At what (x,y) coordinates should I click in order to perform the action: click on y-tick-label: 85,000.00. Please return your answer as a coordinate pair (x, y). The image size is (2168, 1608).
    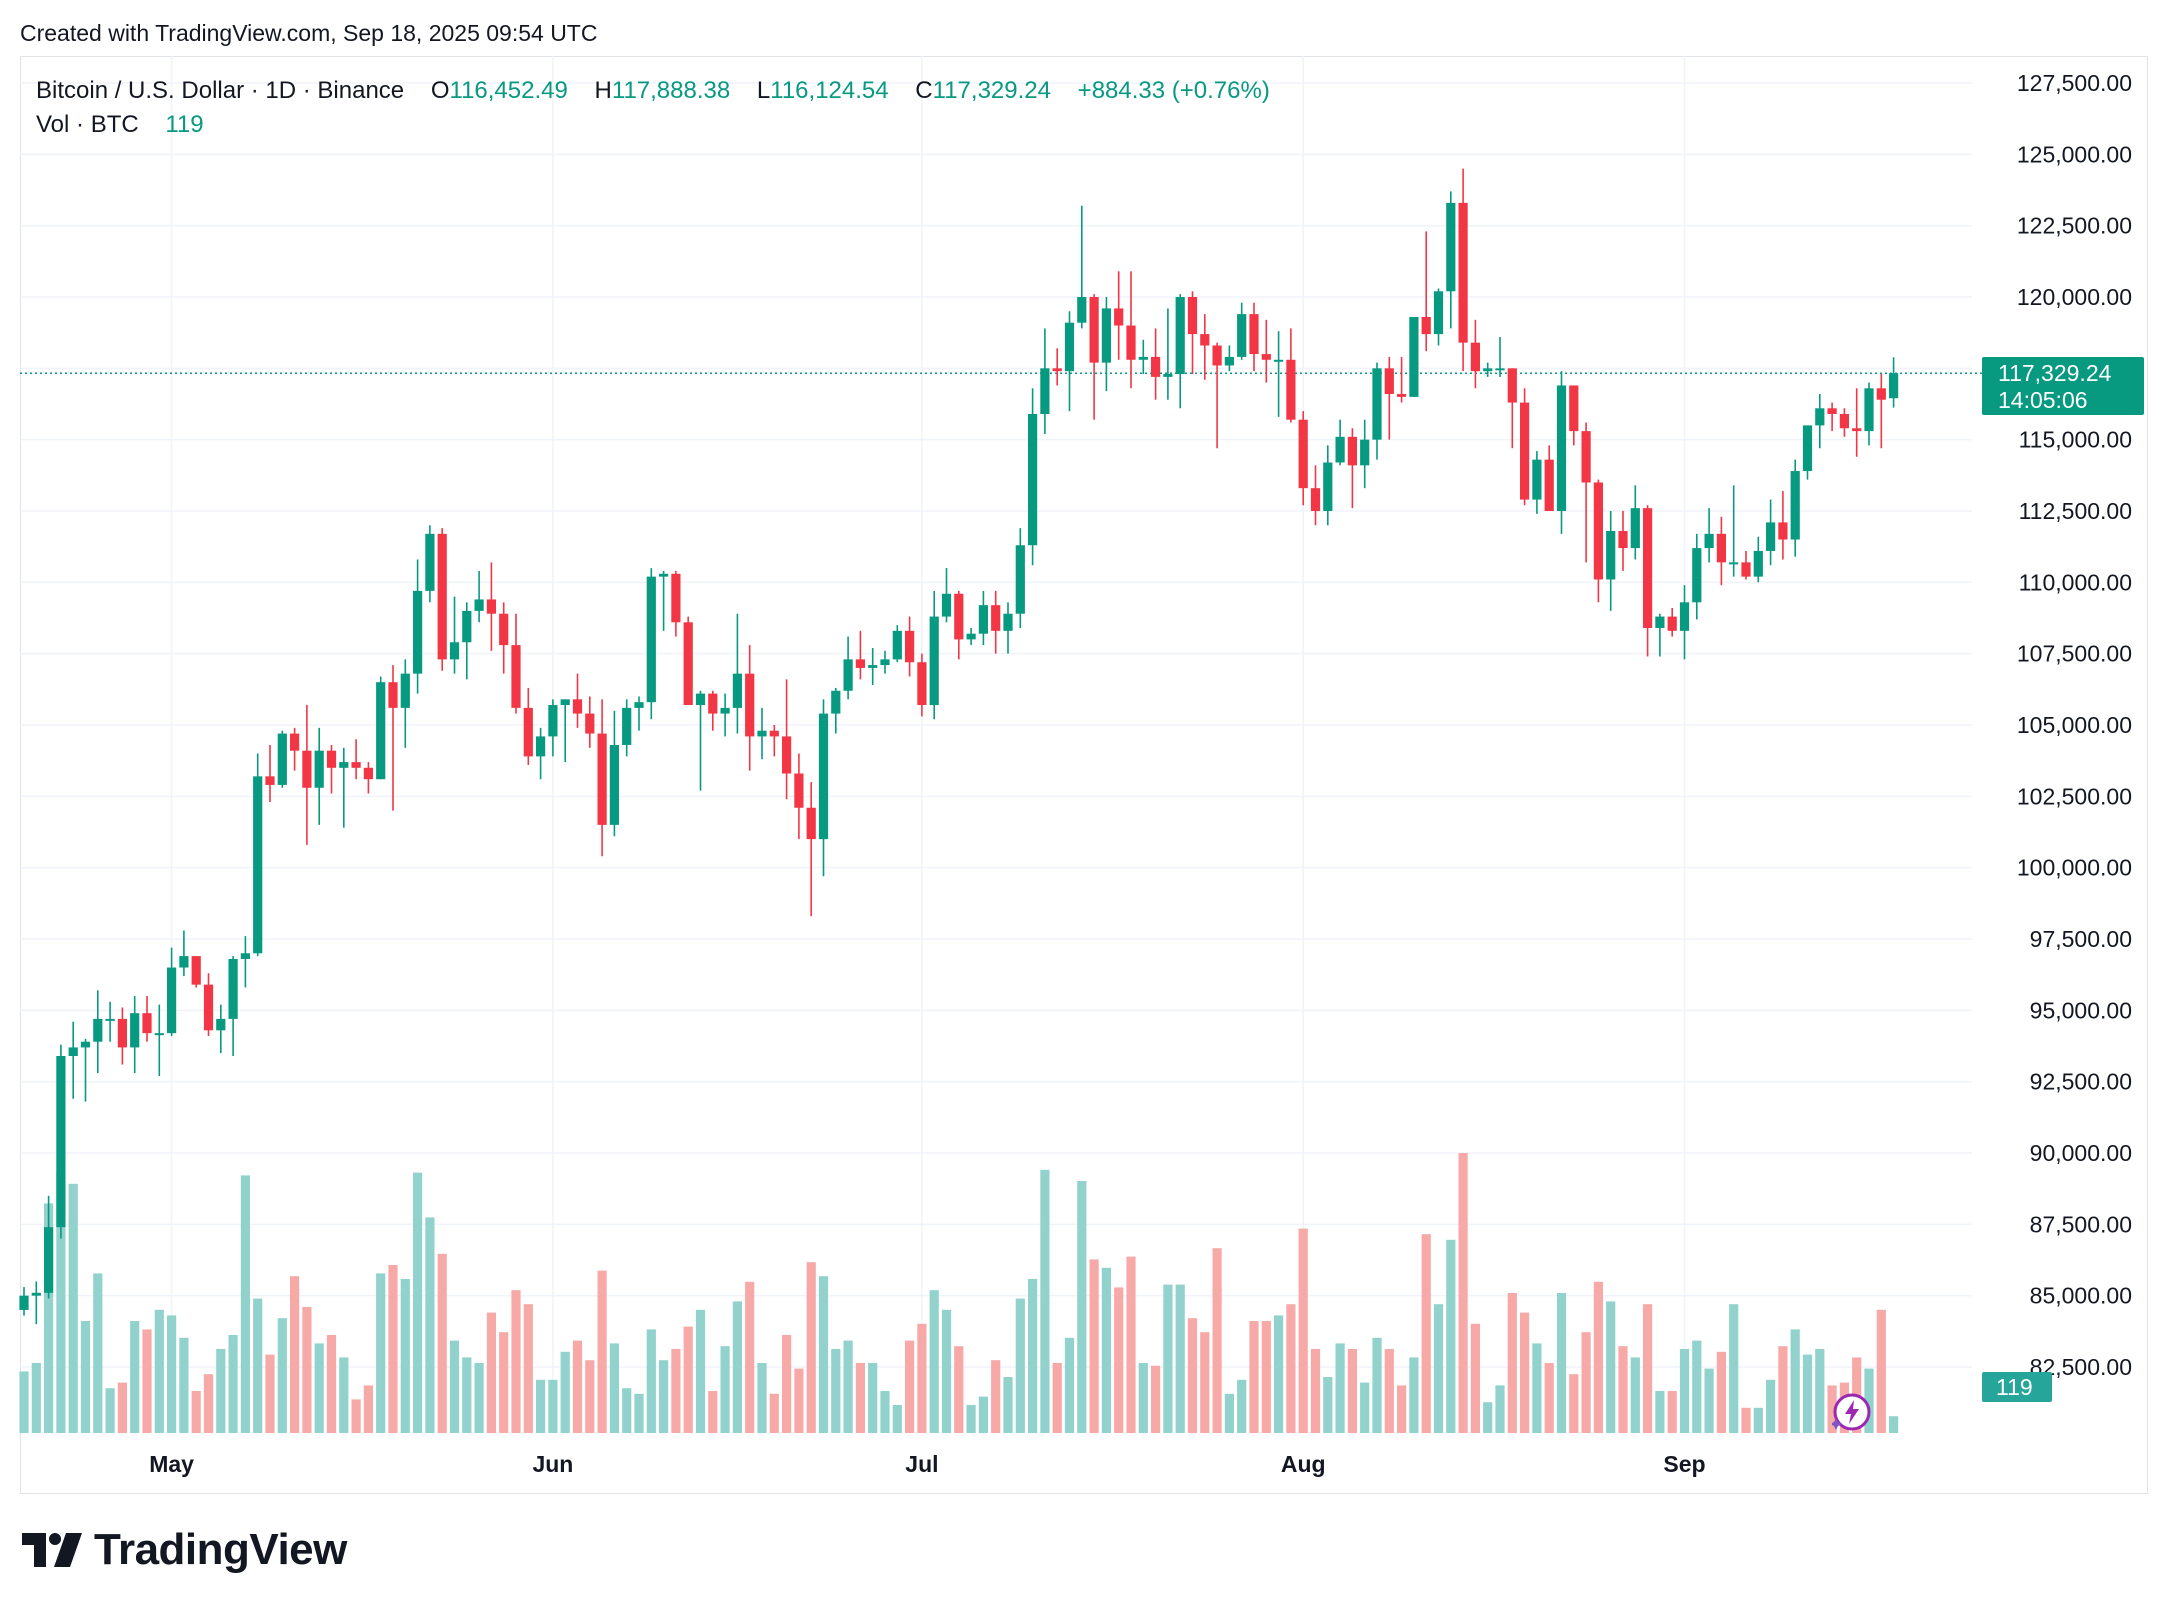
    Looking at the image, I should click on (2081, 1296).